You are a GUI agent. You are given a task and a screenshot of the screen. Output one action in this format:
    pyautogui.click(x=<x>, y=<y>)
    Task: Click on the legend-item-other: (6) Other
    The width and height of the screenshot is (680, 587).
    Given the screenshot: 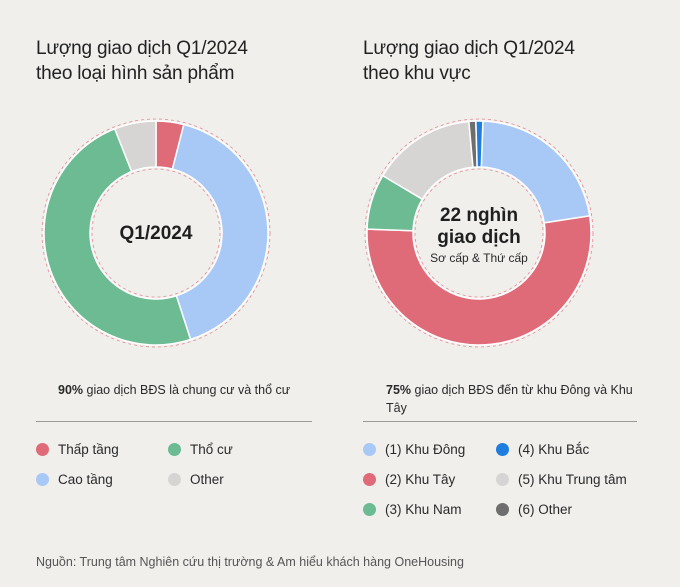 What is the action you would take?
    pyautogui.click(x=534, y=510)
    